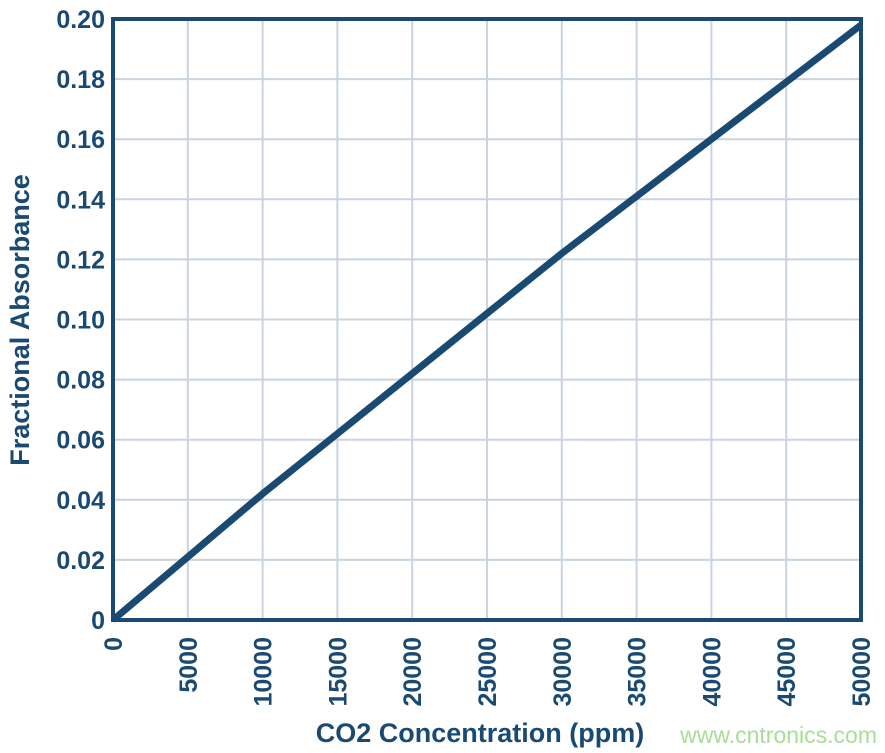 This screenshot has width=885, height=753. I want to click on x-tick-label: 15000, so click(338, 672).